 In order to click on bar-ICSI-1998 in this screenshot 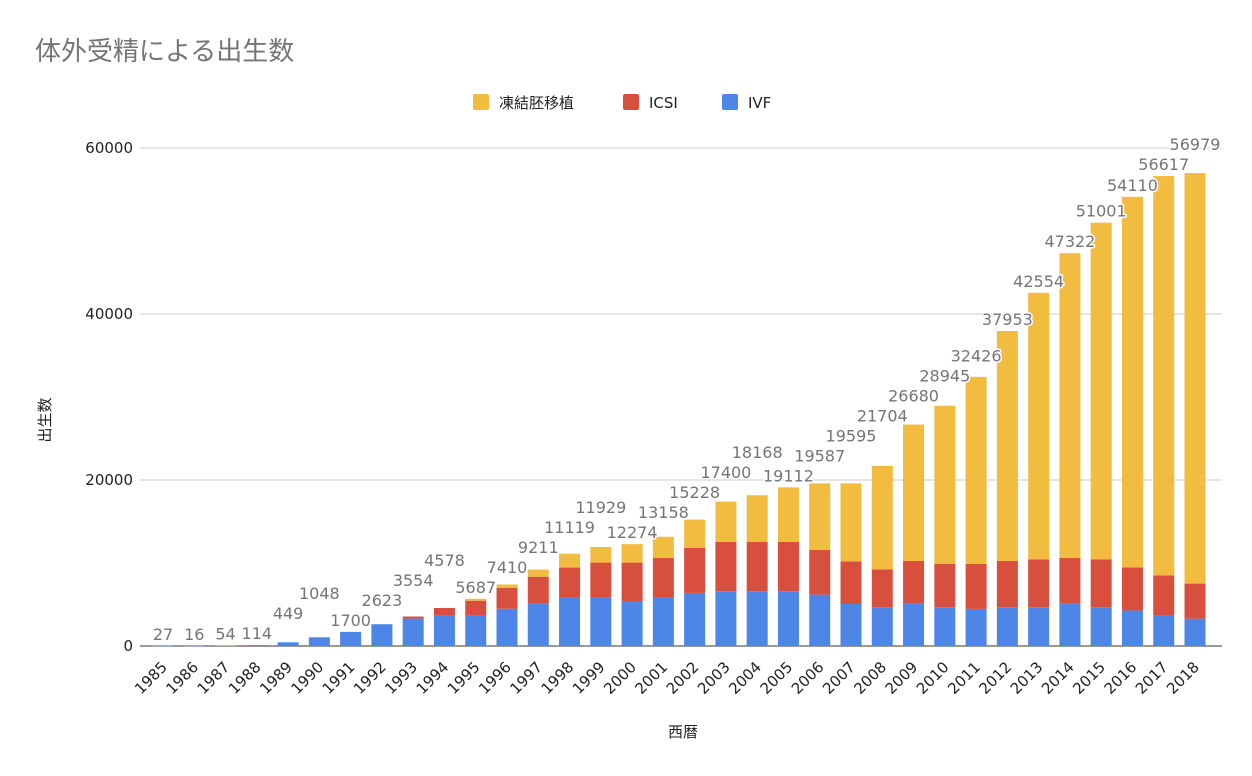, I will do `click(570, 582)`.